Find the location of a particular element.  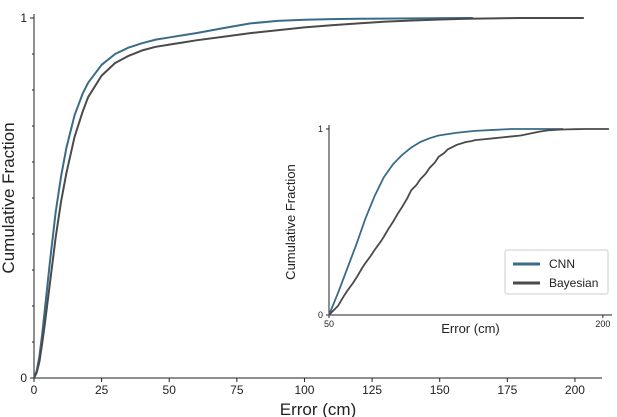

inset-x-tick-label: 50 is located at coordinates (329, 324).